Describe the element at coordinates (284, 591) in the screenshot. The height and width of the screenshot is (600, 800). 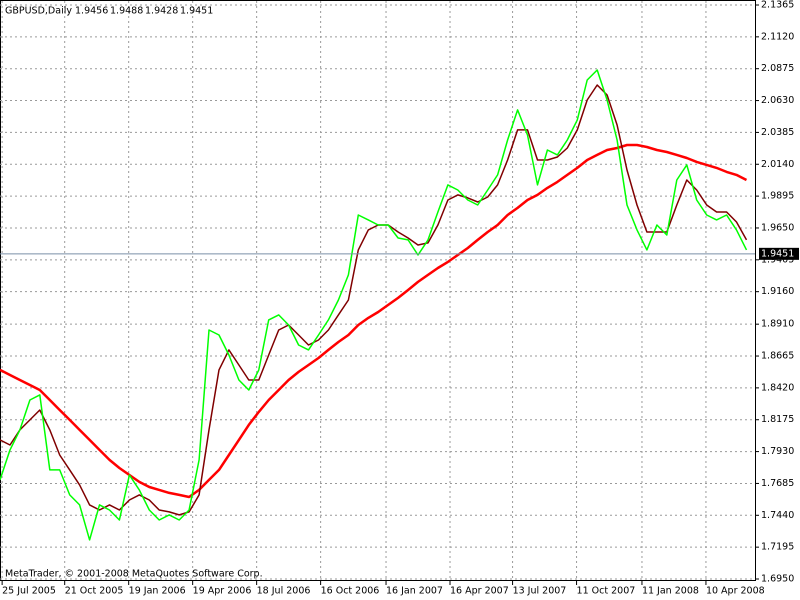
I see `x-tick-label: 18 Jul 2006` at that location.